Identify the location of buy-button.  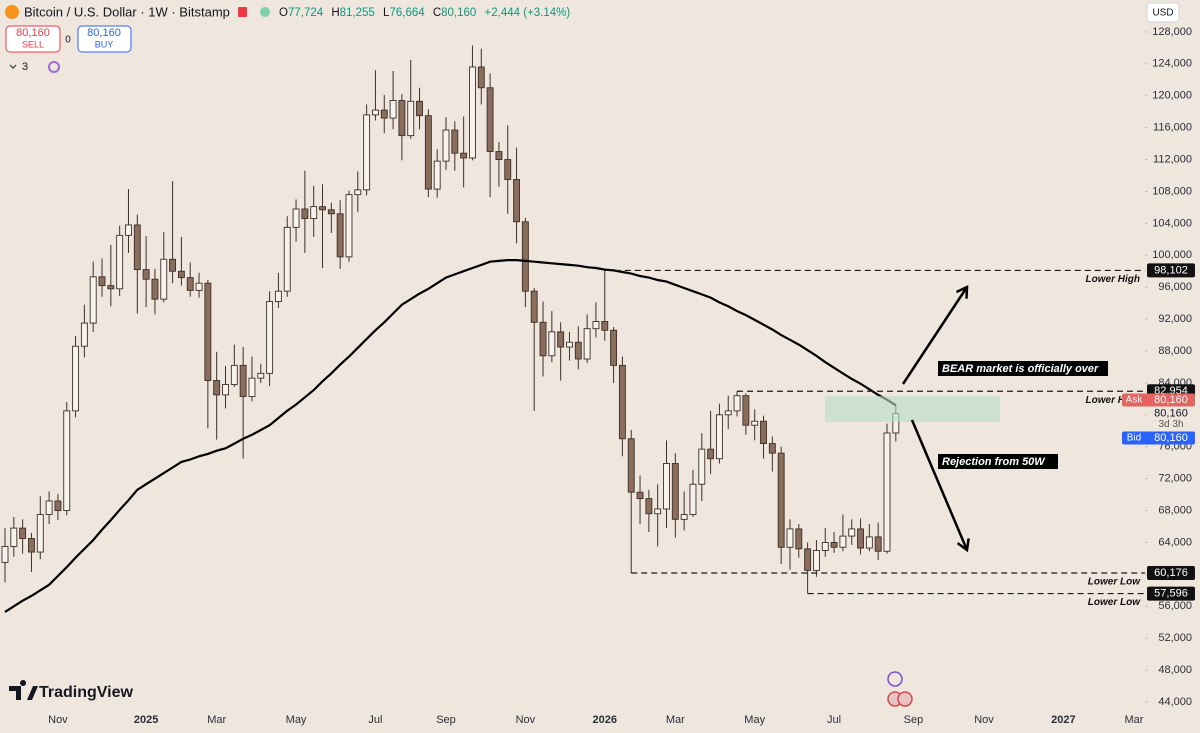
(104, 39).